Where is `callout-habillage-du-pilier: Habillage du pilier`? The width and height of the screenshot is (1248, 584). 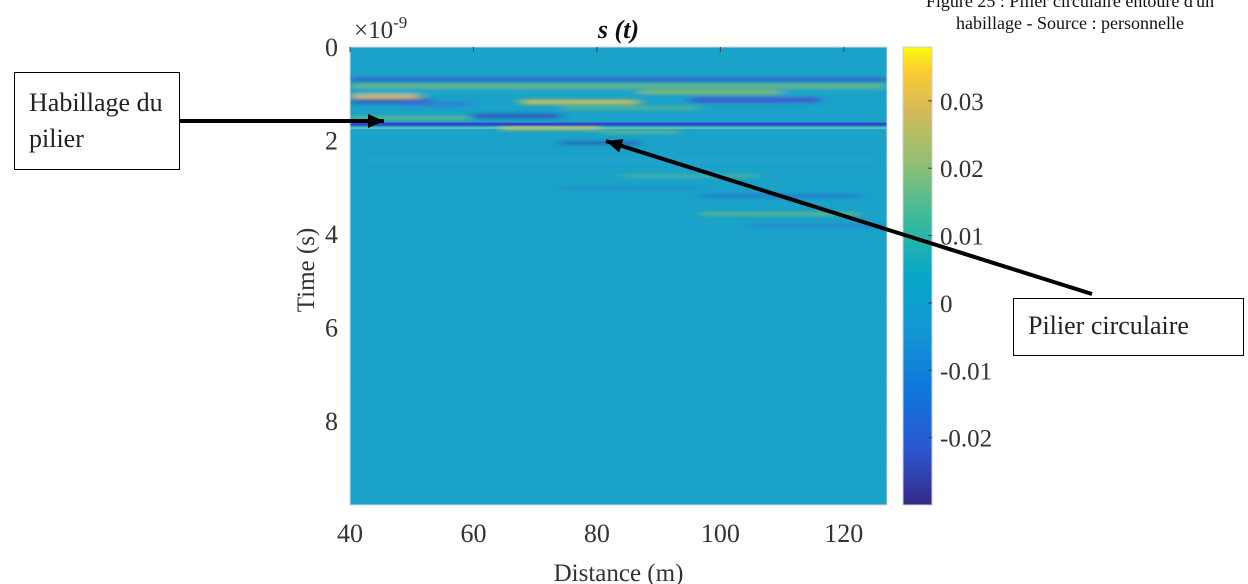
callout-habillage-du-pilier: Habillage du pilier is located at coordinates (97, 121).